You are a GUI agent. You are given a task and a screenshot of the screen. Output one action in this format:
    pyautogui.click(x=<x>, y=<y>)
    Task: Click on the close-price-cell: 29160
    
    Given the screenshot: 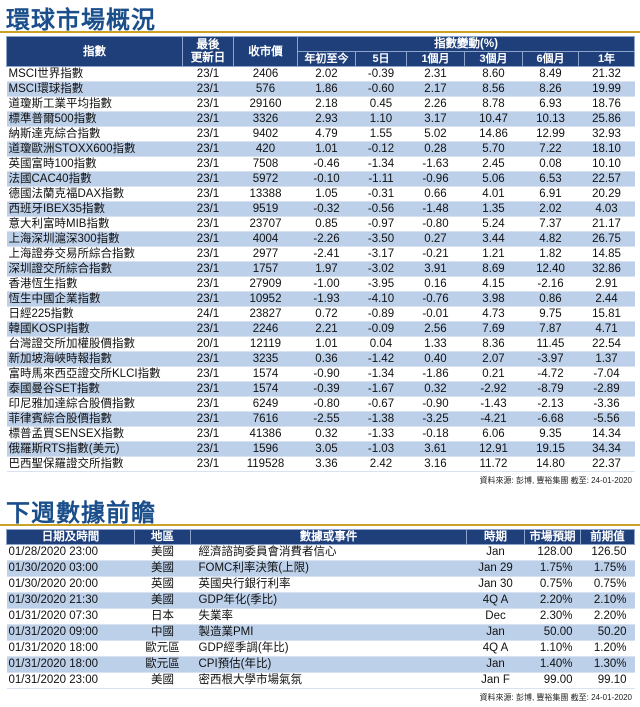 What is the action you would take?
    pyautogui.click(x=265, y=104)
    